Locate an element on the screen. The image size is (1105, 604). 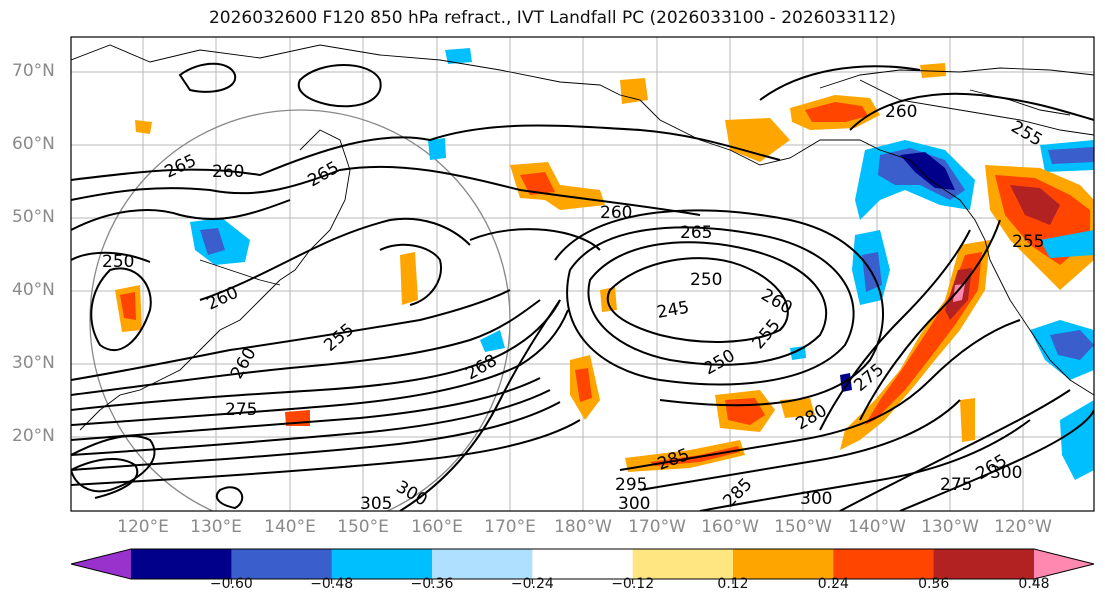
colorbar-extend-high is located at coordinates (1064, 564).